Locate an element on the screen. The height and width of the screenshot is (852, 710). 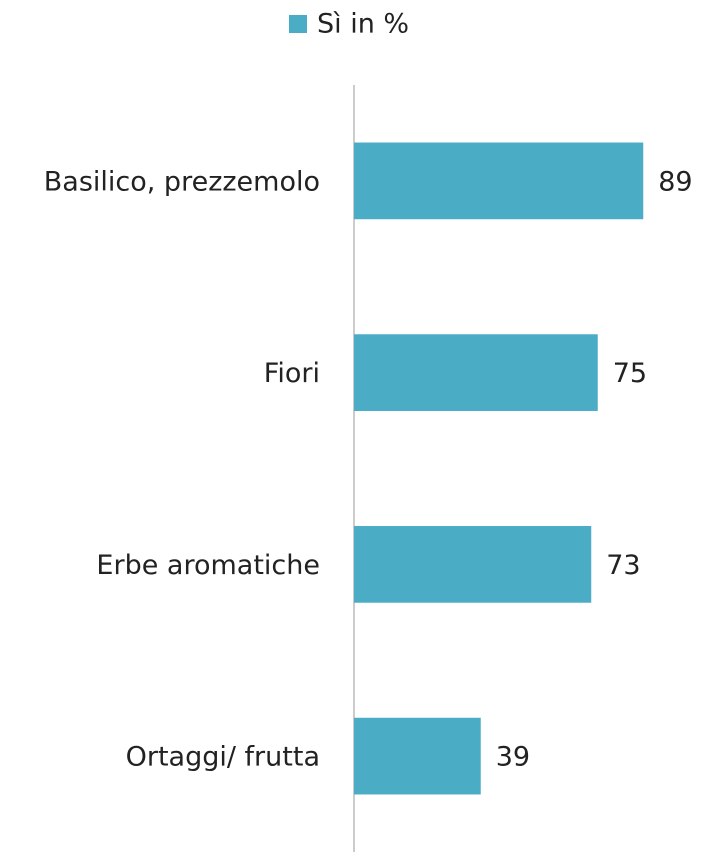
y-tick-label: Ortaggi/ frutta is located at coordinates (223, 757).